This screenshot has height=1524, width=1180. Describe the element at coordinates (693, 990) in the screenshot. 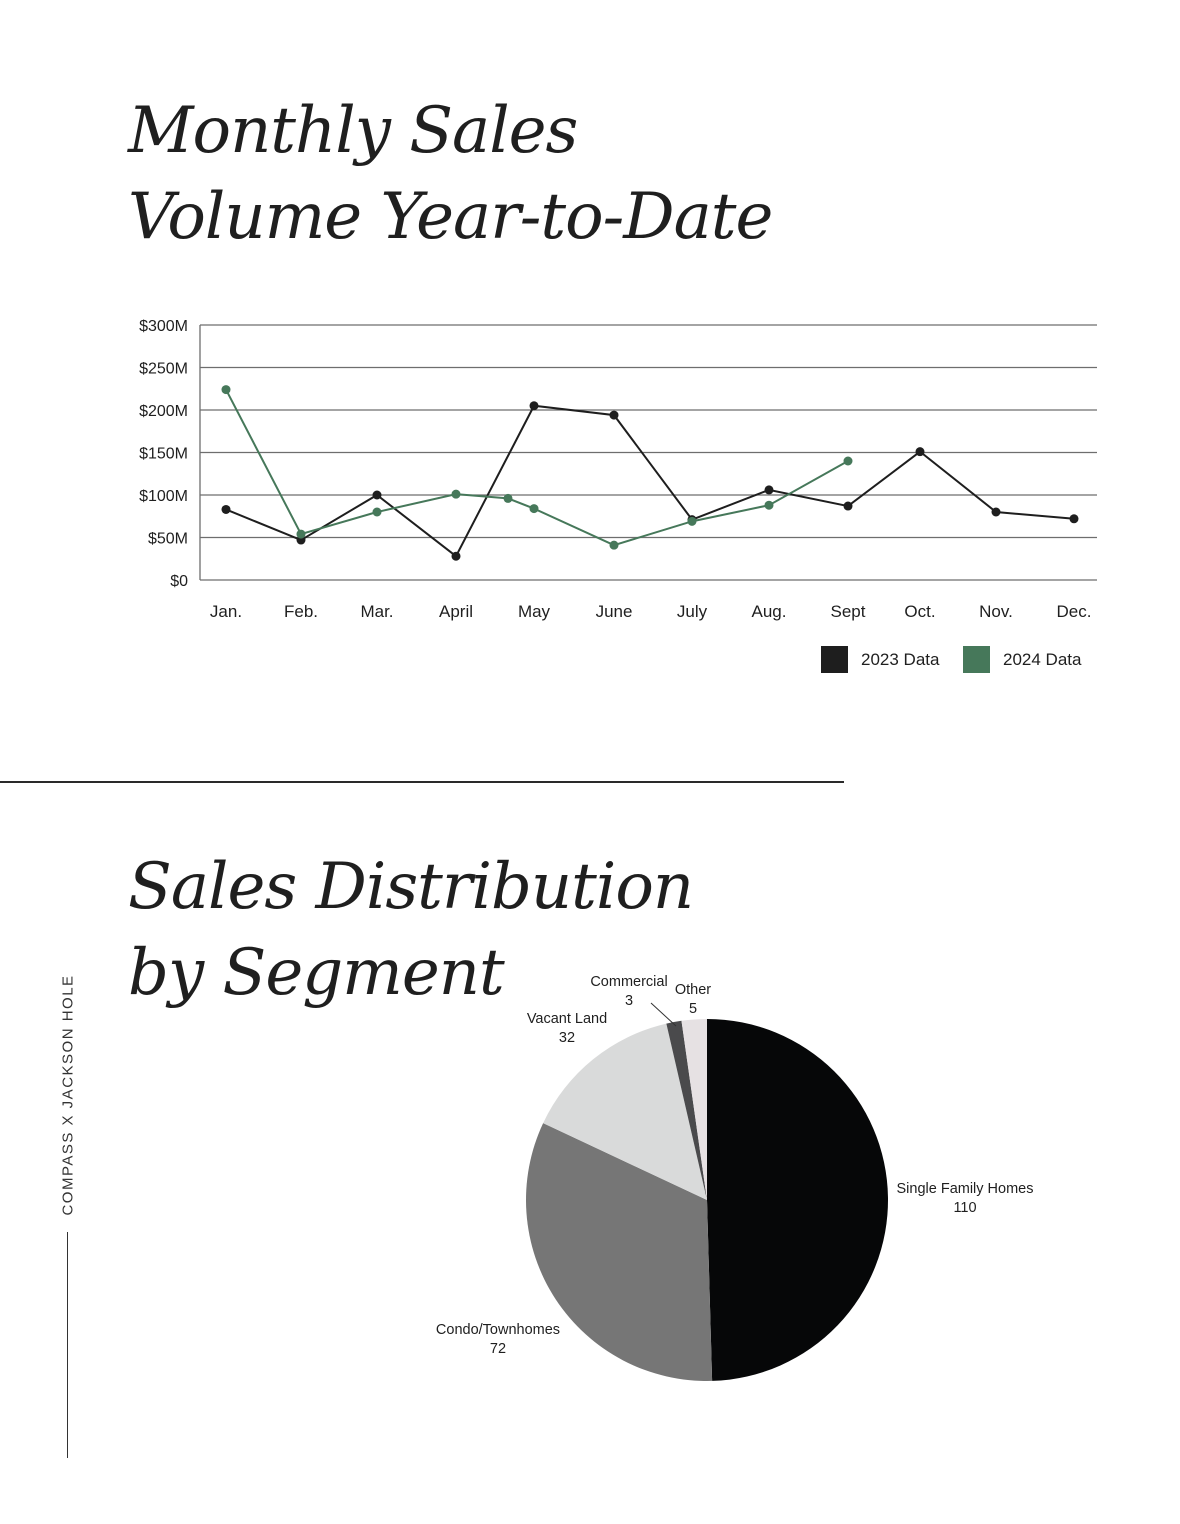

I see `slice-label: Other` at that location.